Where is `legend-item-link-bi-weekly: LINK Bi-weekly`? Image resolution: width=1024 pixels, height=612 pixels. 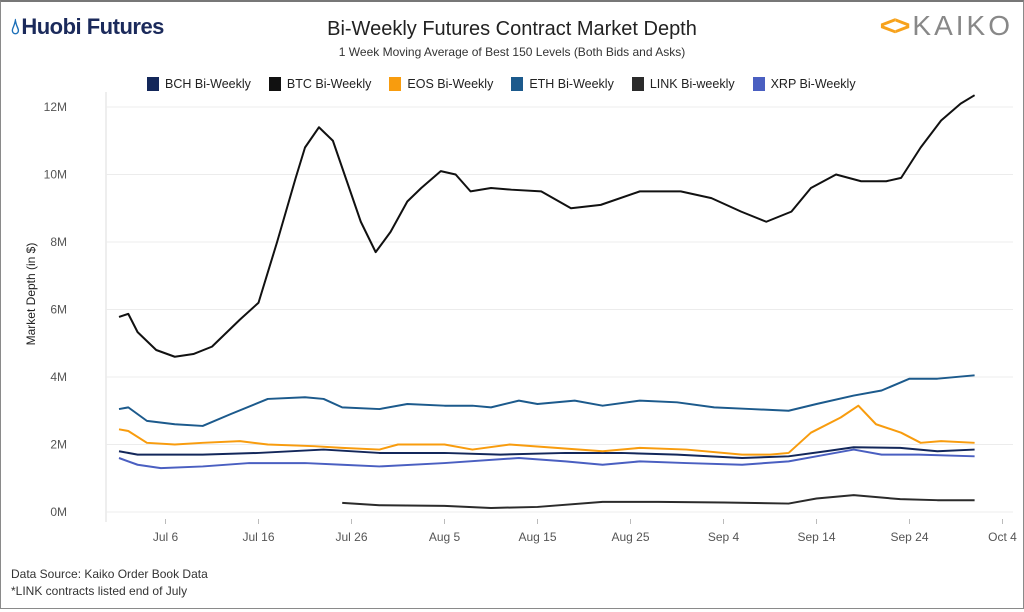
legend-item-link-bi-weekly: LINK Bi-weekly is located at coordinates (683, 84).